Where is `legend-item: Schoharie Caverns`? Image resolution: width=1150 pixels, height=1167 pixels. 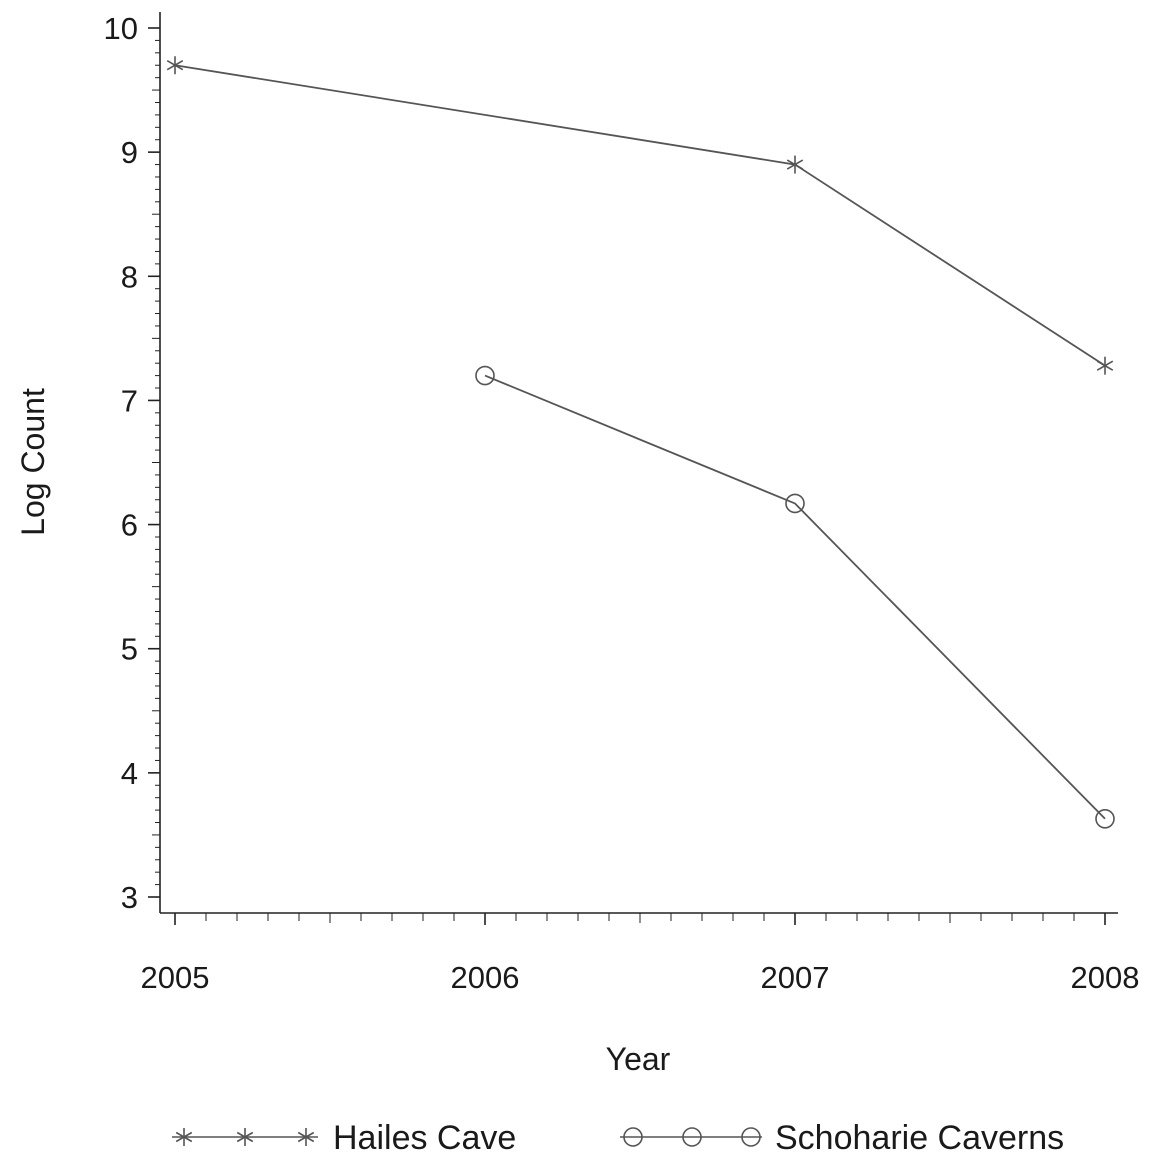
legend-item: Schoharie Caverns is located at coordinates (842, 1138).